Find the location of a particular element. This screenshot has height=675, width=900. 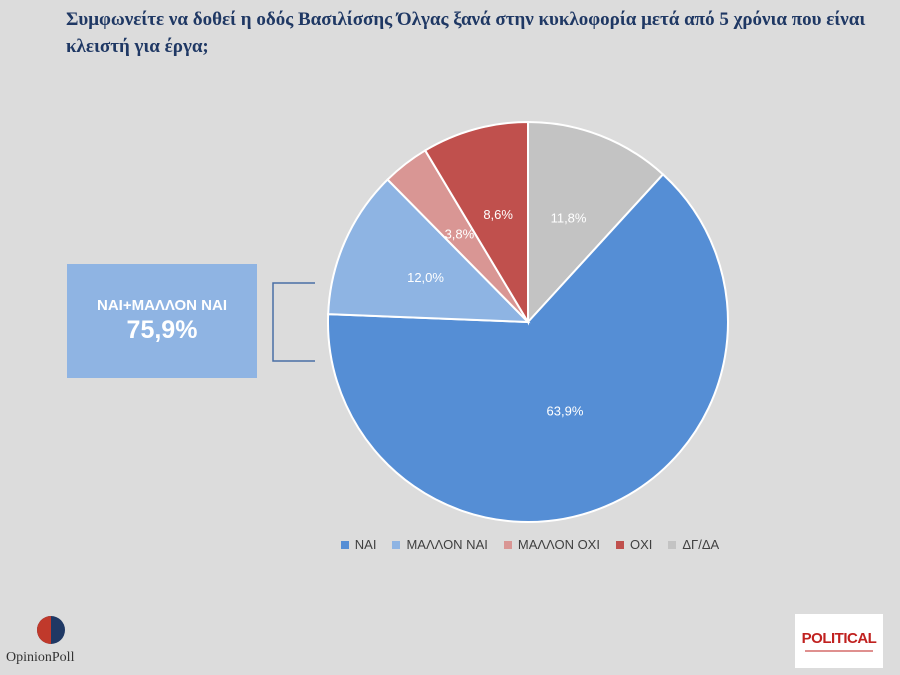

callout-label: ΝΑΙ+ΜΑΛΛΟΝ ΝΑΙ is located at coordinates (162, 305).